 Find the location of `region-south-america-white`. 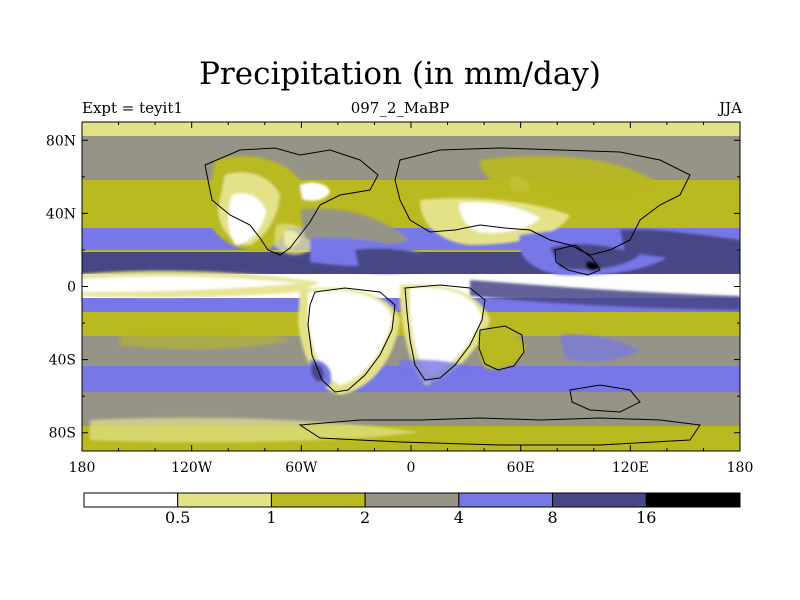

region-south-america-white is located at coordinates (350, 337).